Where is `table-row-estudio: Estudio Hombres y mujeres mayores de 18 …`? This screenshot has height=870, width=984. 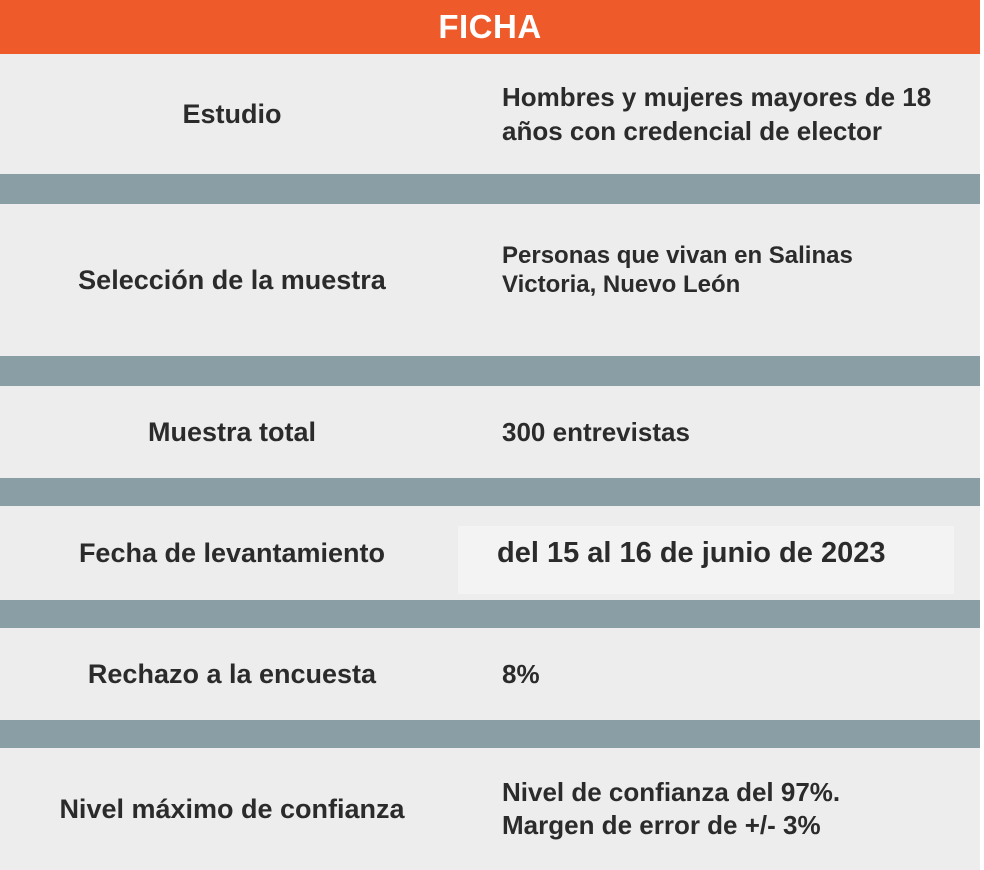
table-row-estudio: Estudio Hombres y mujeres mayores de 18 … is located at coordinates (490, 114).